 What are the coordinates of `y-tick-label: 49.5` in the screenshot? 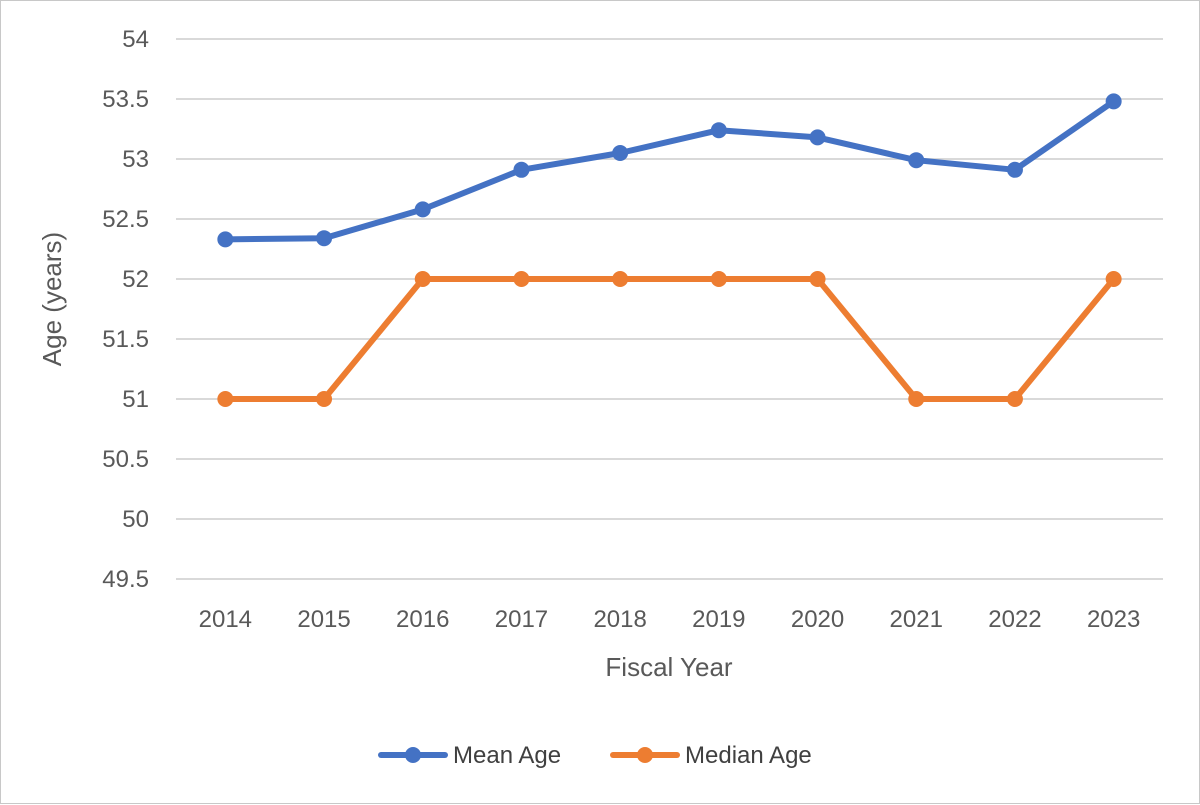 It's located at (125, 579).